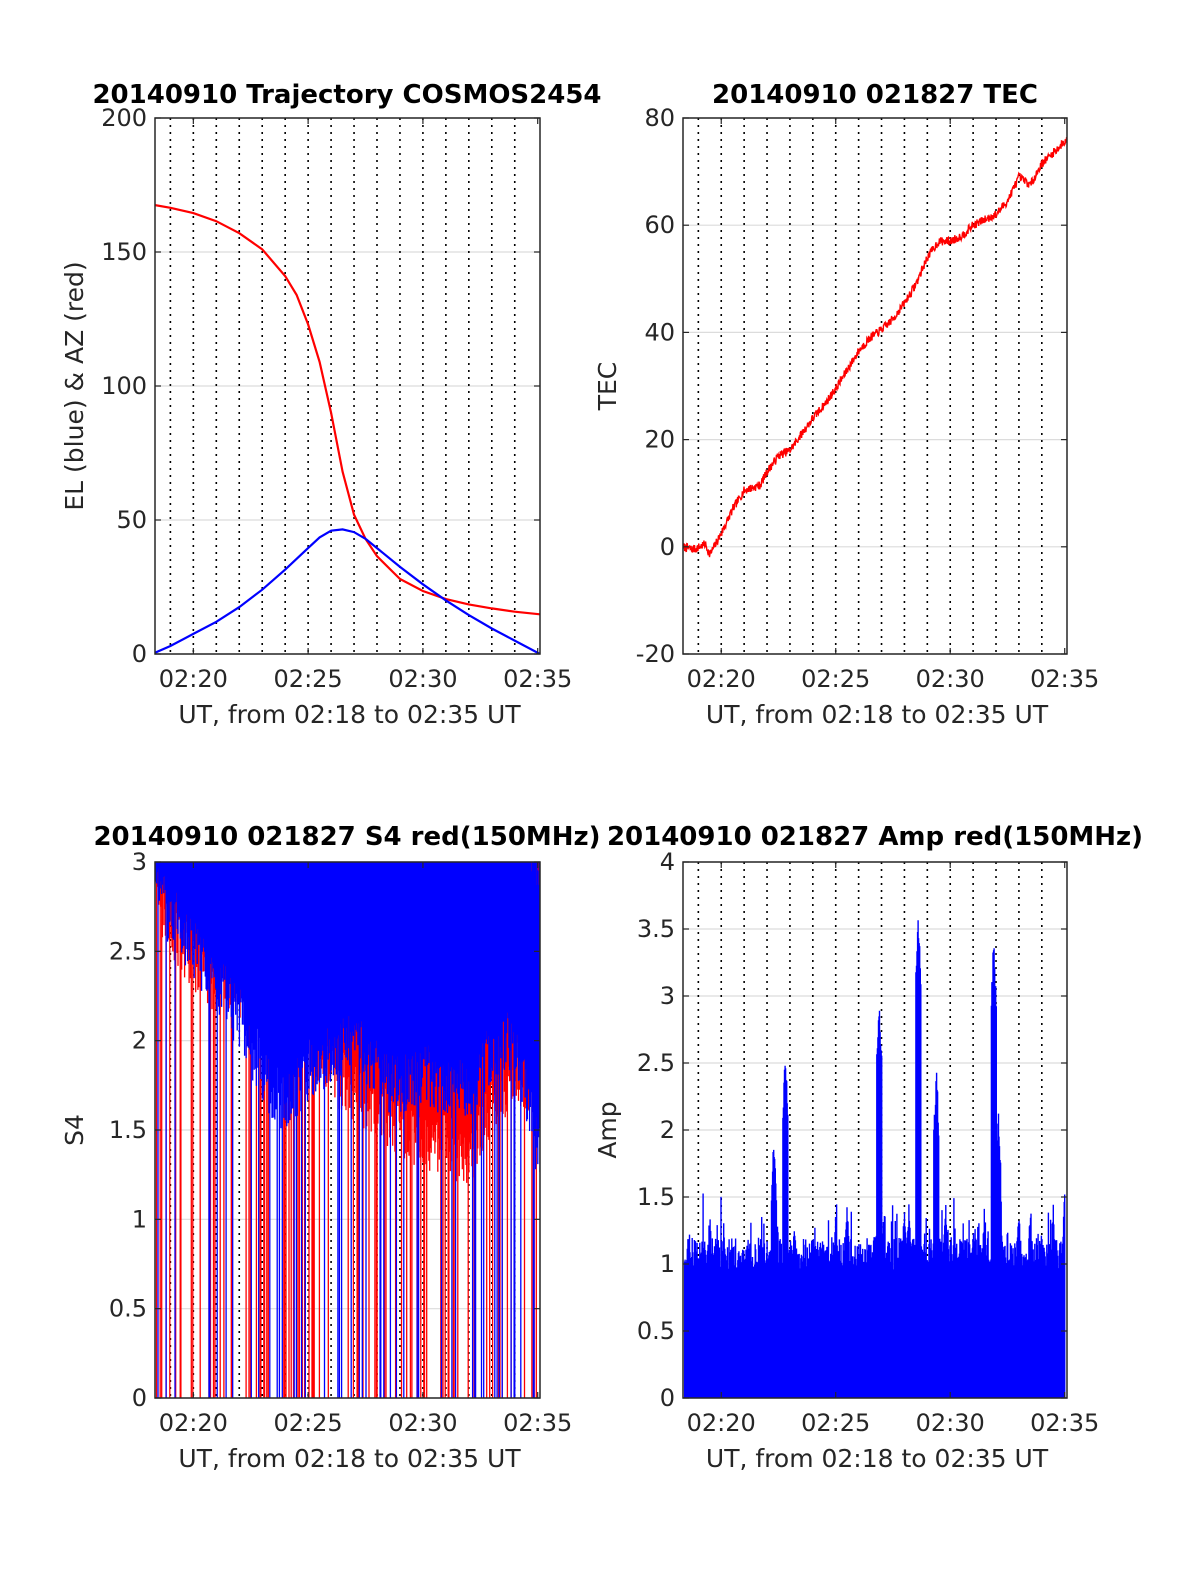 The height and width of the screenshot is (1575, 1200). I want to click on y-tick-label: 20, so click(659, 440).